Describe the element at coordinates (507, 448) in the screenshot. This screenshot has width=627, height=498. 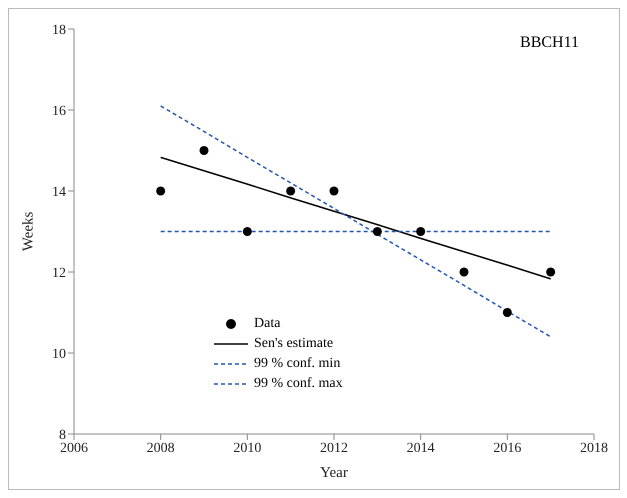
I see `x-tick-label: 2016` at that location.